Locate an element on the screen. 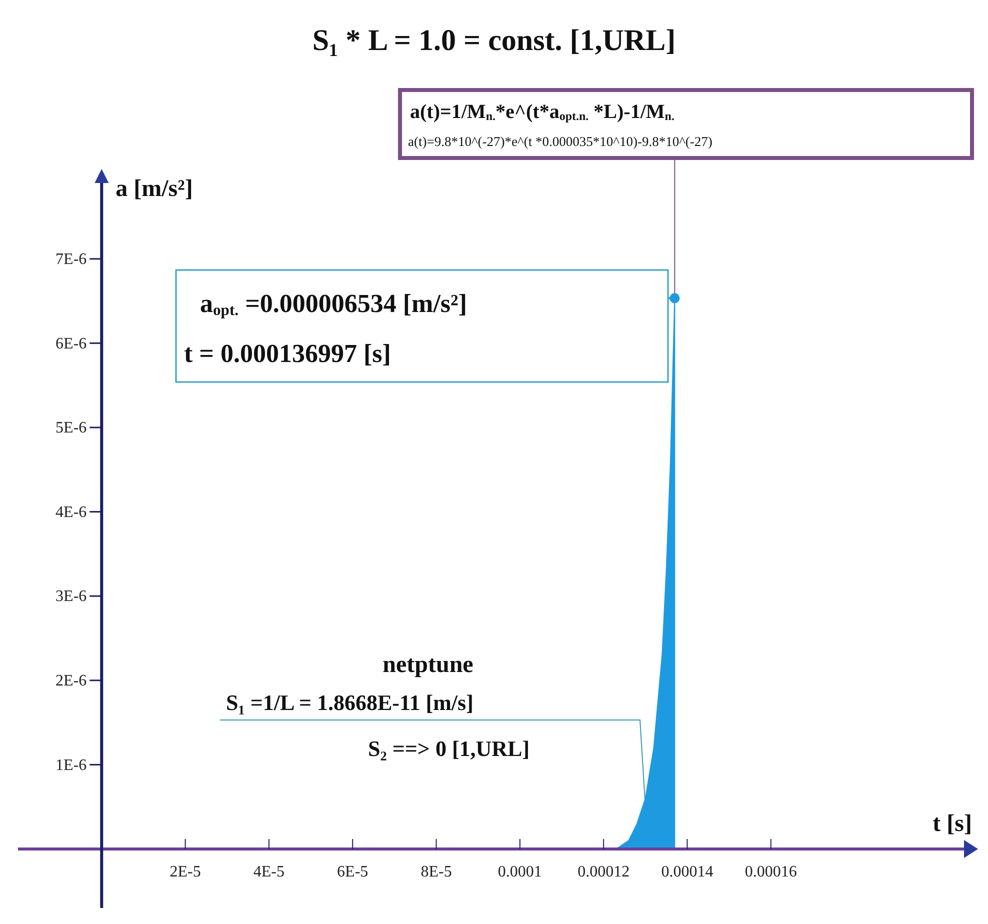 The image size is (988, 924). y-tick-label: 5E-6 is located at coordinates (71, 428).